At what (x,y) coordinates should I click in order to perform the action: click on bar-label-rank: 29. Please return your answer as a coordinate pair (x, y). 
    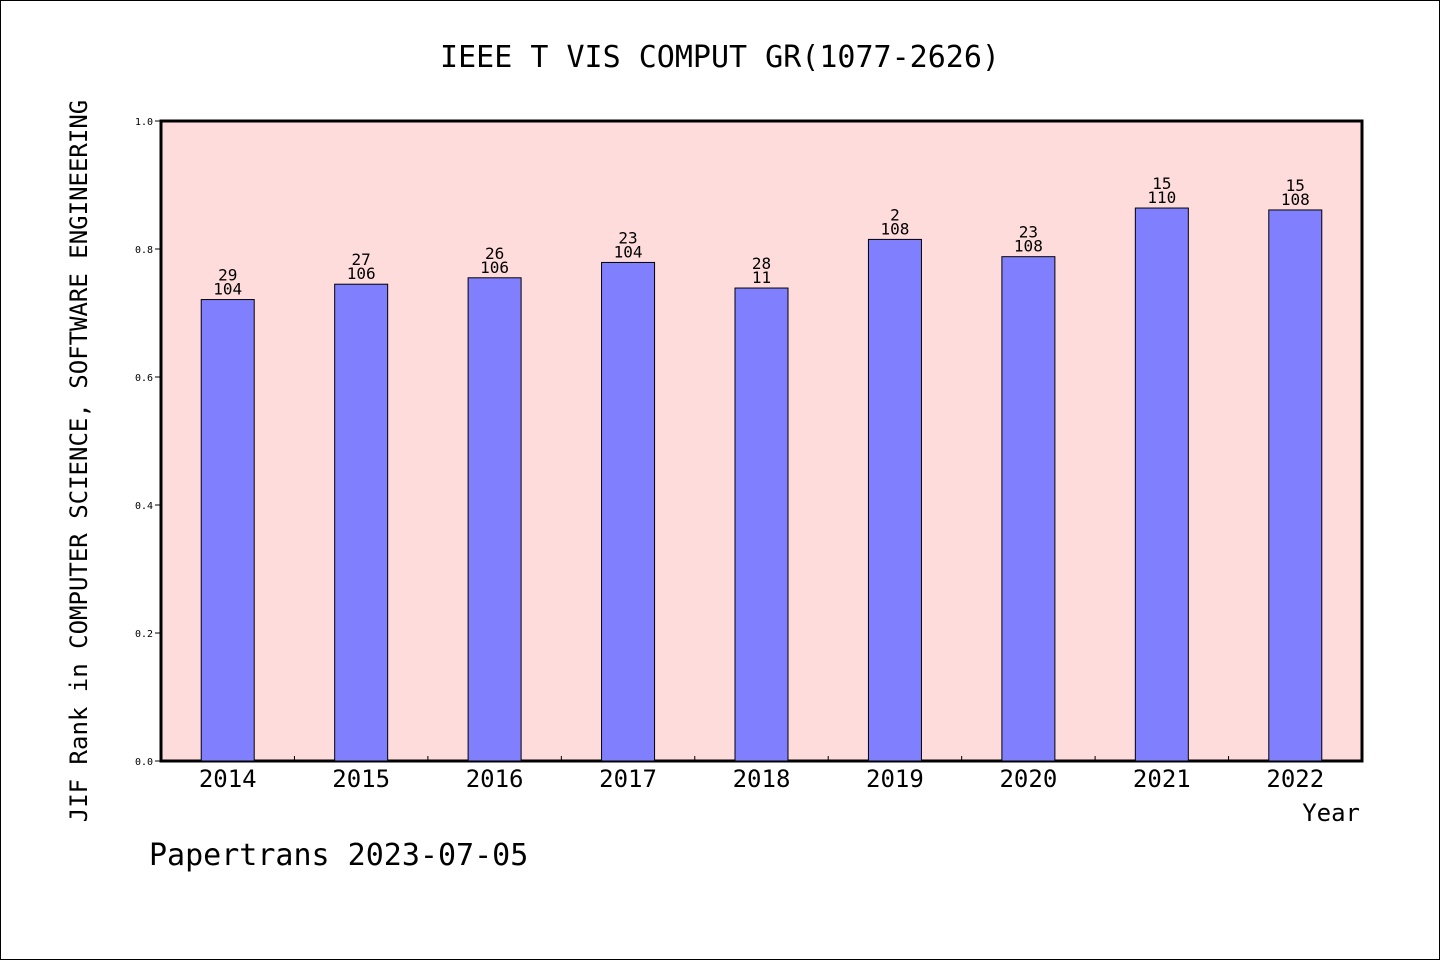
    Looking at the image, I should click on (227, 275).